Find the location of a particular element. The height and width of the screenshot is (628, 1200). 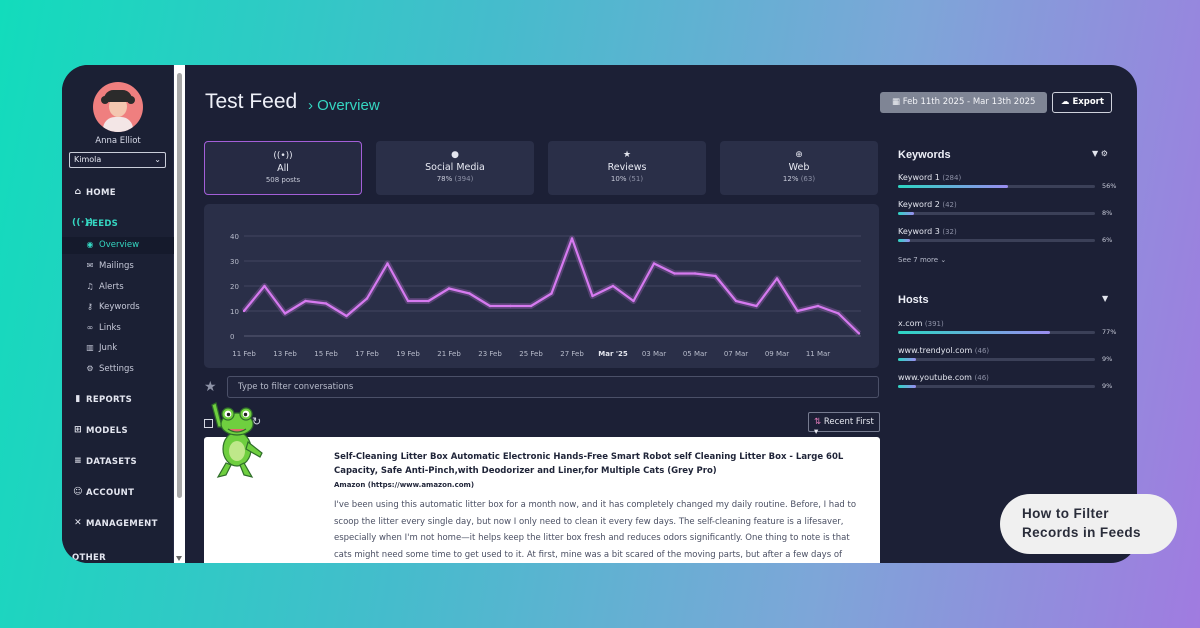

nav-item-mailings: ✉ Mailings is located at coordinates (118, 266).